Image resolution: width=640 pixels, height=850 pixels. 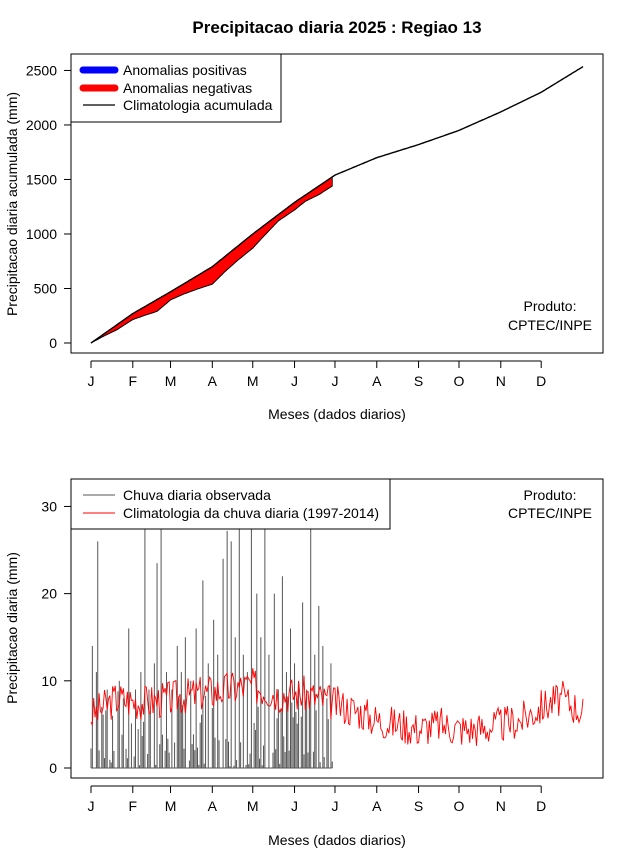 What do you see at coordinates (41, 234) in the screenshot?
I see `y-tick-label: 1000` at bounding box center [41, 234].